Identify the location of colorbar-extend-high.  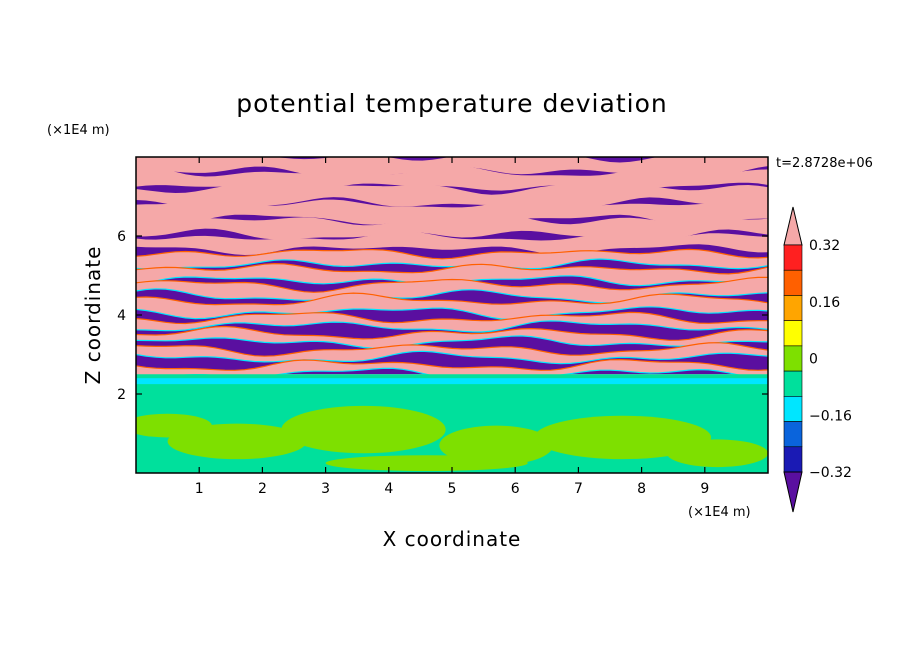
(793, 226).